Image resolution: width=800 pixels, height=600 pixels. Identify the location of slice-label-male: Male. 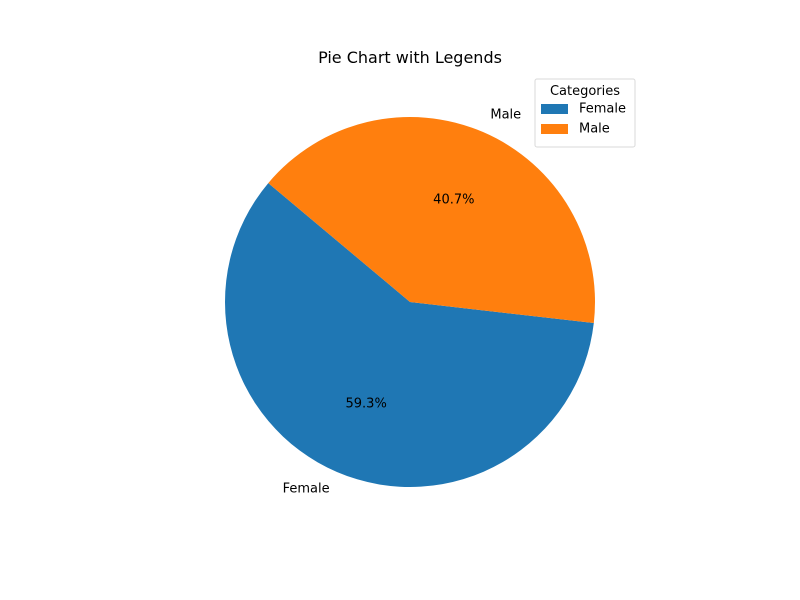
(505, 115).